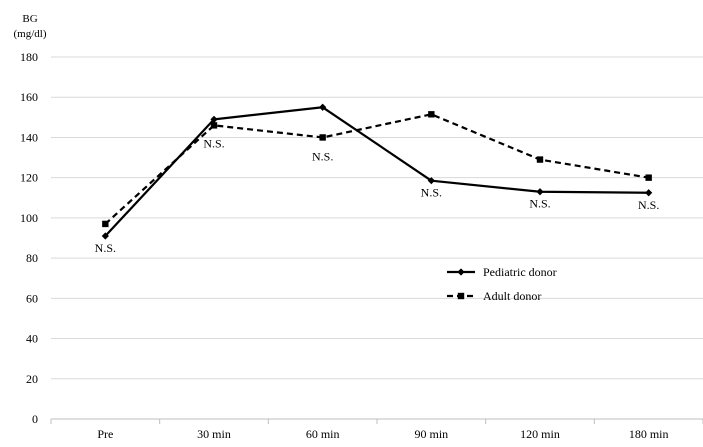  What do you see at coordinates (431, 434) in the screenshot?
I see `x-tick-label: 90 min` at bounding box center [431, 434].